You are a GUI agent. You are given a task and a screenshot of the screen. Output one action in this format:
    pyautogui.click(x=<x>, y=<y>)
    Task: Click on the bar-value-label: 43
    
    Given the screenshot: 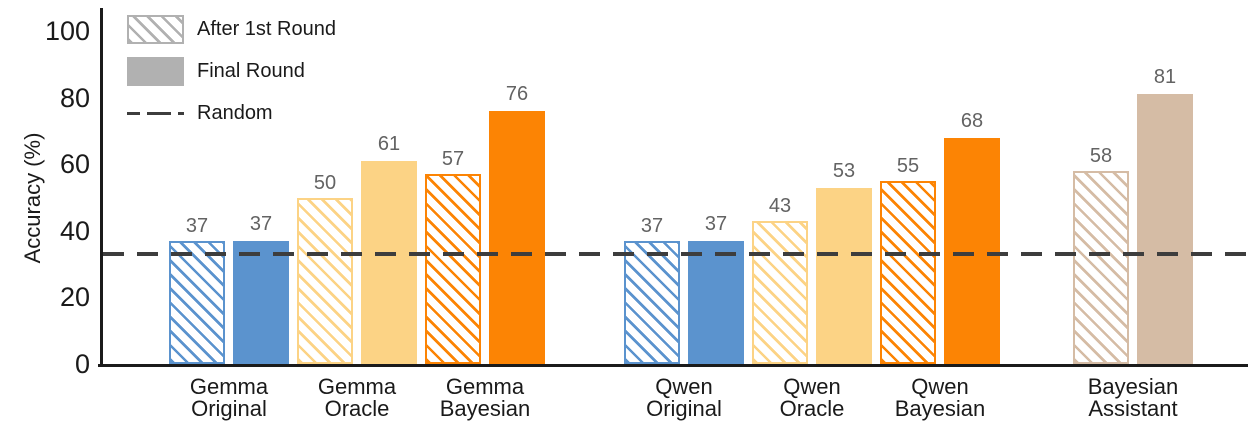 What is the action you would take?
    pyautogui.click(x=780, y=205)
    